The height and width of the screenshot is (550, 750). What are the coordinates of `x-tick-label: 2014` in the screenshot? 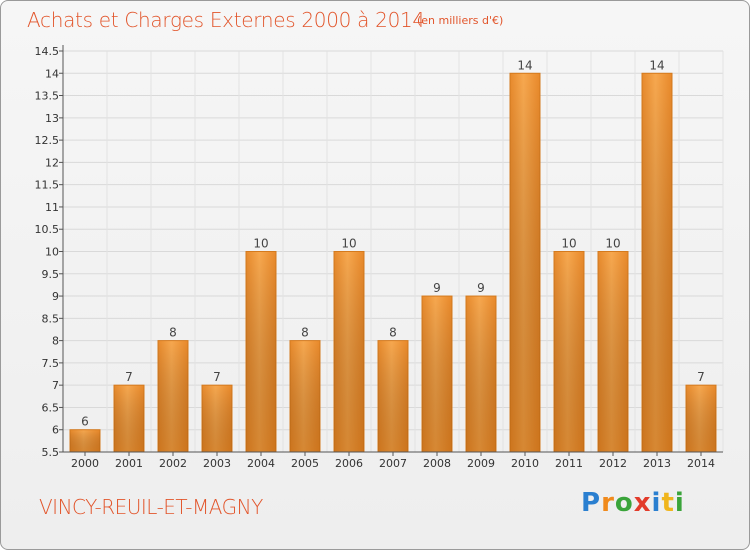 It's located at (701, 463).